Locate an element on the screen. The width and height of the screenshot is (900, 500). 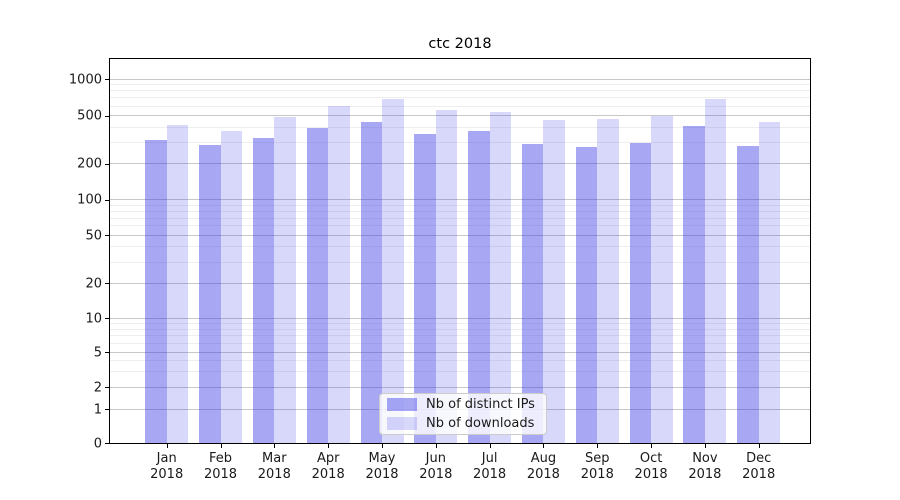
x-tick-label: Jan 2018 is located at coordinates (167, 466).